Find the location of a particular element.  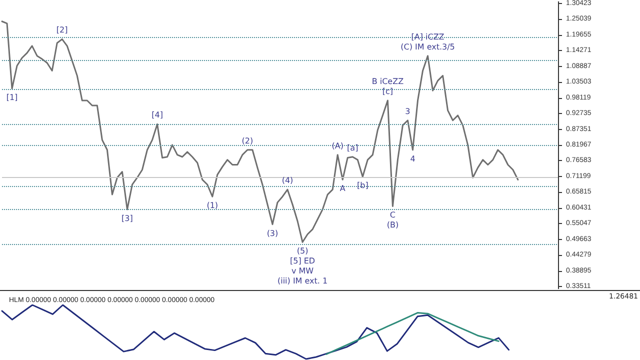

annotation: (2) is located at coordinates (248, 141).